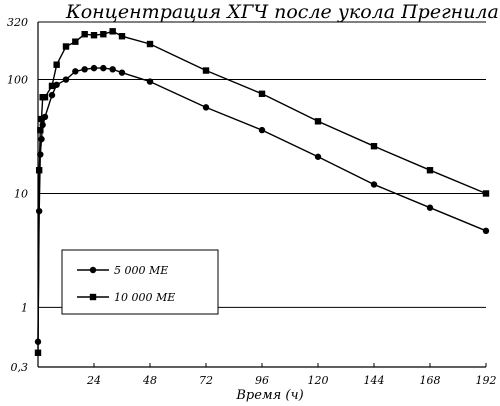  Describe the element at coordinates (374, 380) in the screenshot. I see `x-tick-label: 144` at that location.